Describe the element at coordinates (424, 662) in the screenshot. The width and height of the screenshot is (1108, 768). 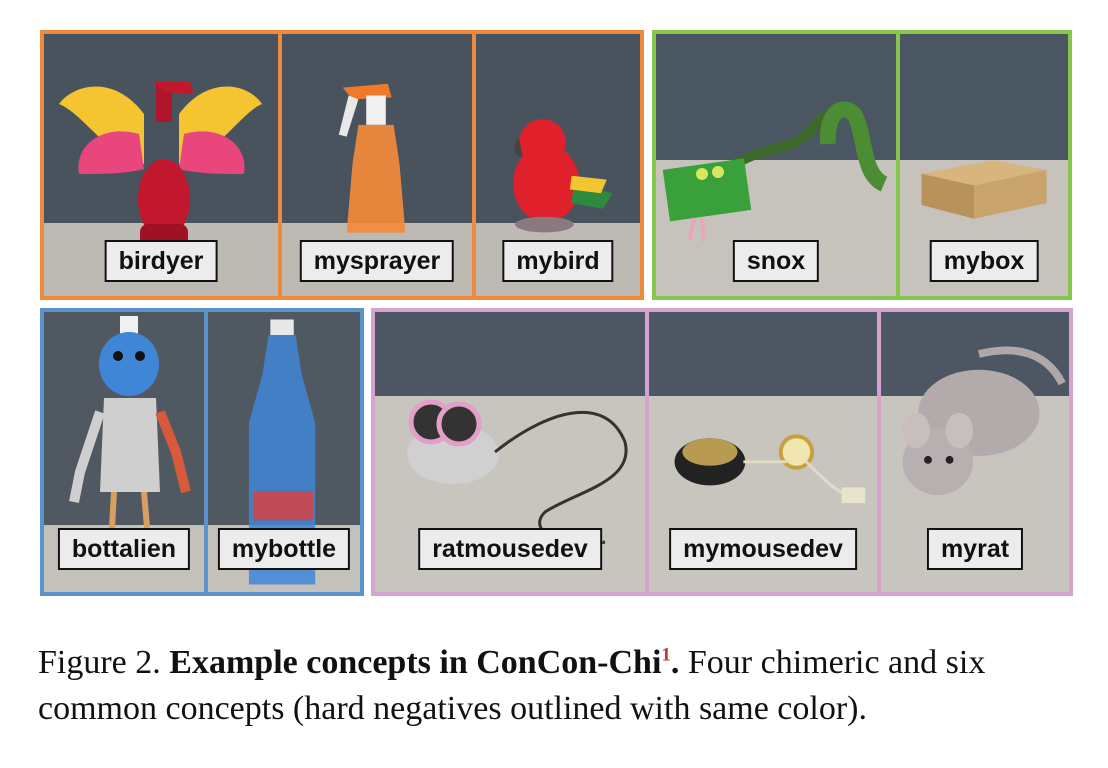
I see `caption-title: Example concepts in ConCon-Chi1.` at that location.